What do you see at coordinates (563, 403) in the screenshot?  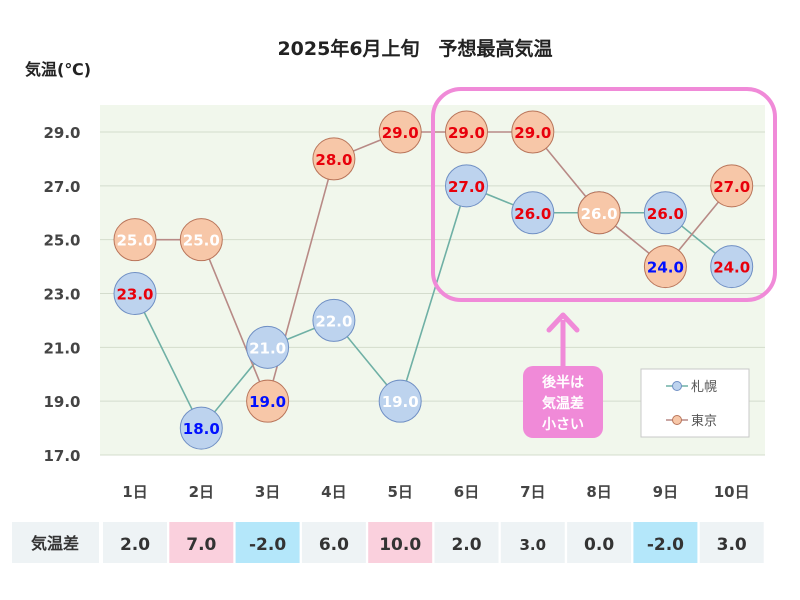 I see `annotation-line-2: 気温差` at bounding box center [563, 403].